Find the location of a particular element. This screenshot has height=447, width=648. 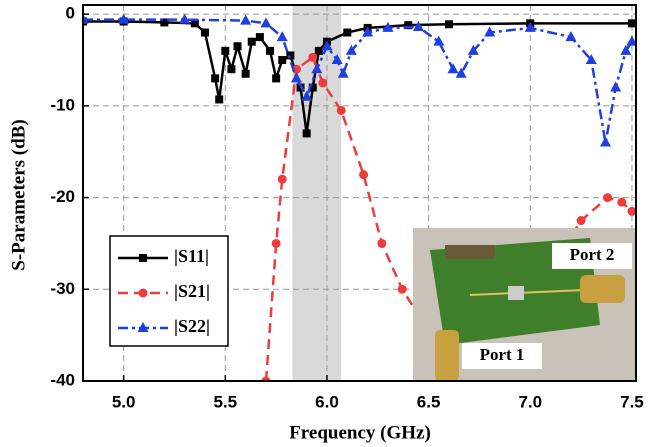

legend-box is located at coordinates (169, 291).